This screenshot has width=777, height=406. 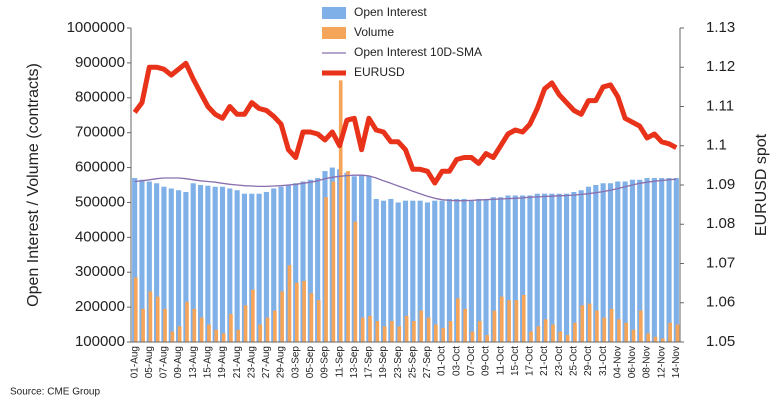 What do you see at coordinates (208, 362) in the screenshot?
I see `x-tick-label: 15-Aug` at bounding box center [208, 362].